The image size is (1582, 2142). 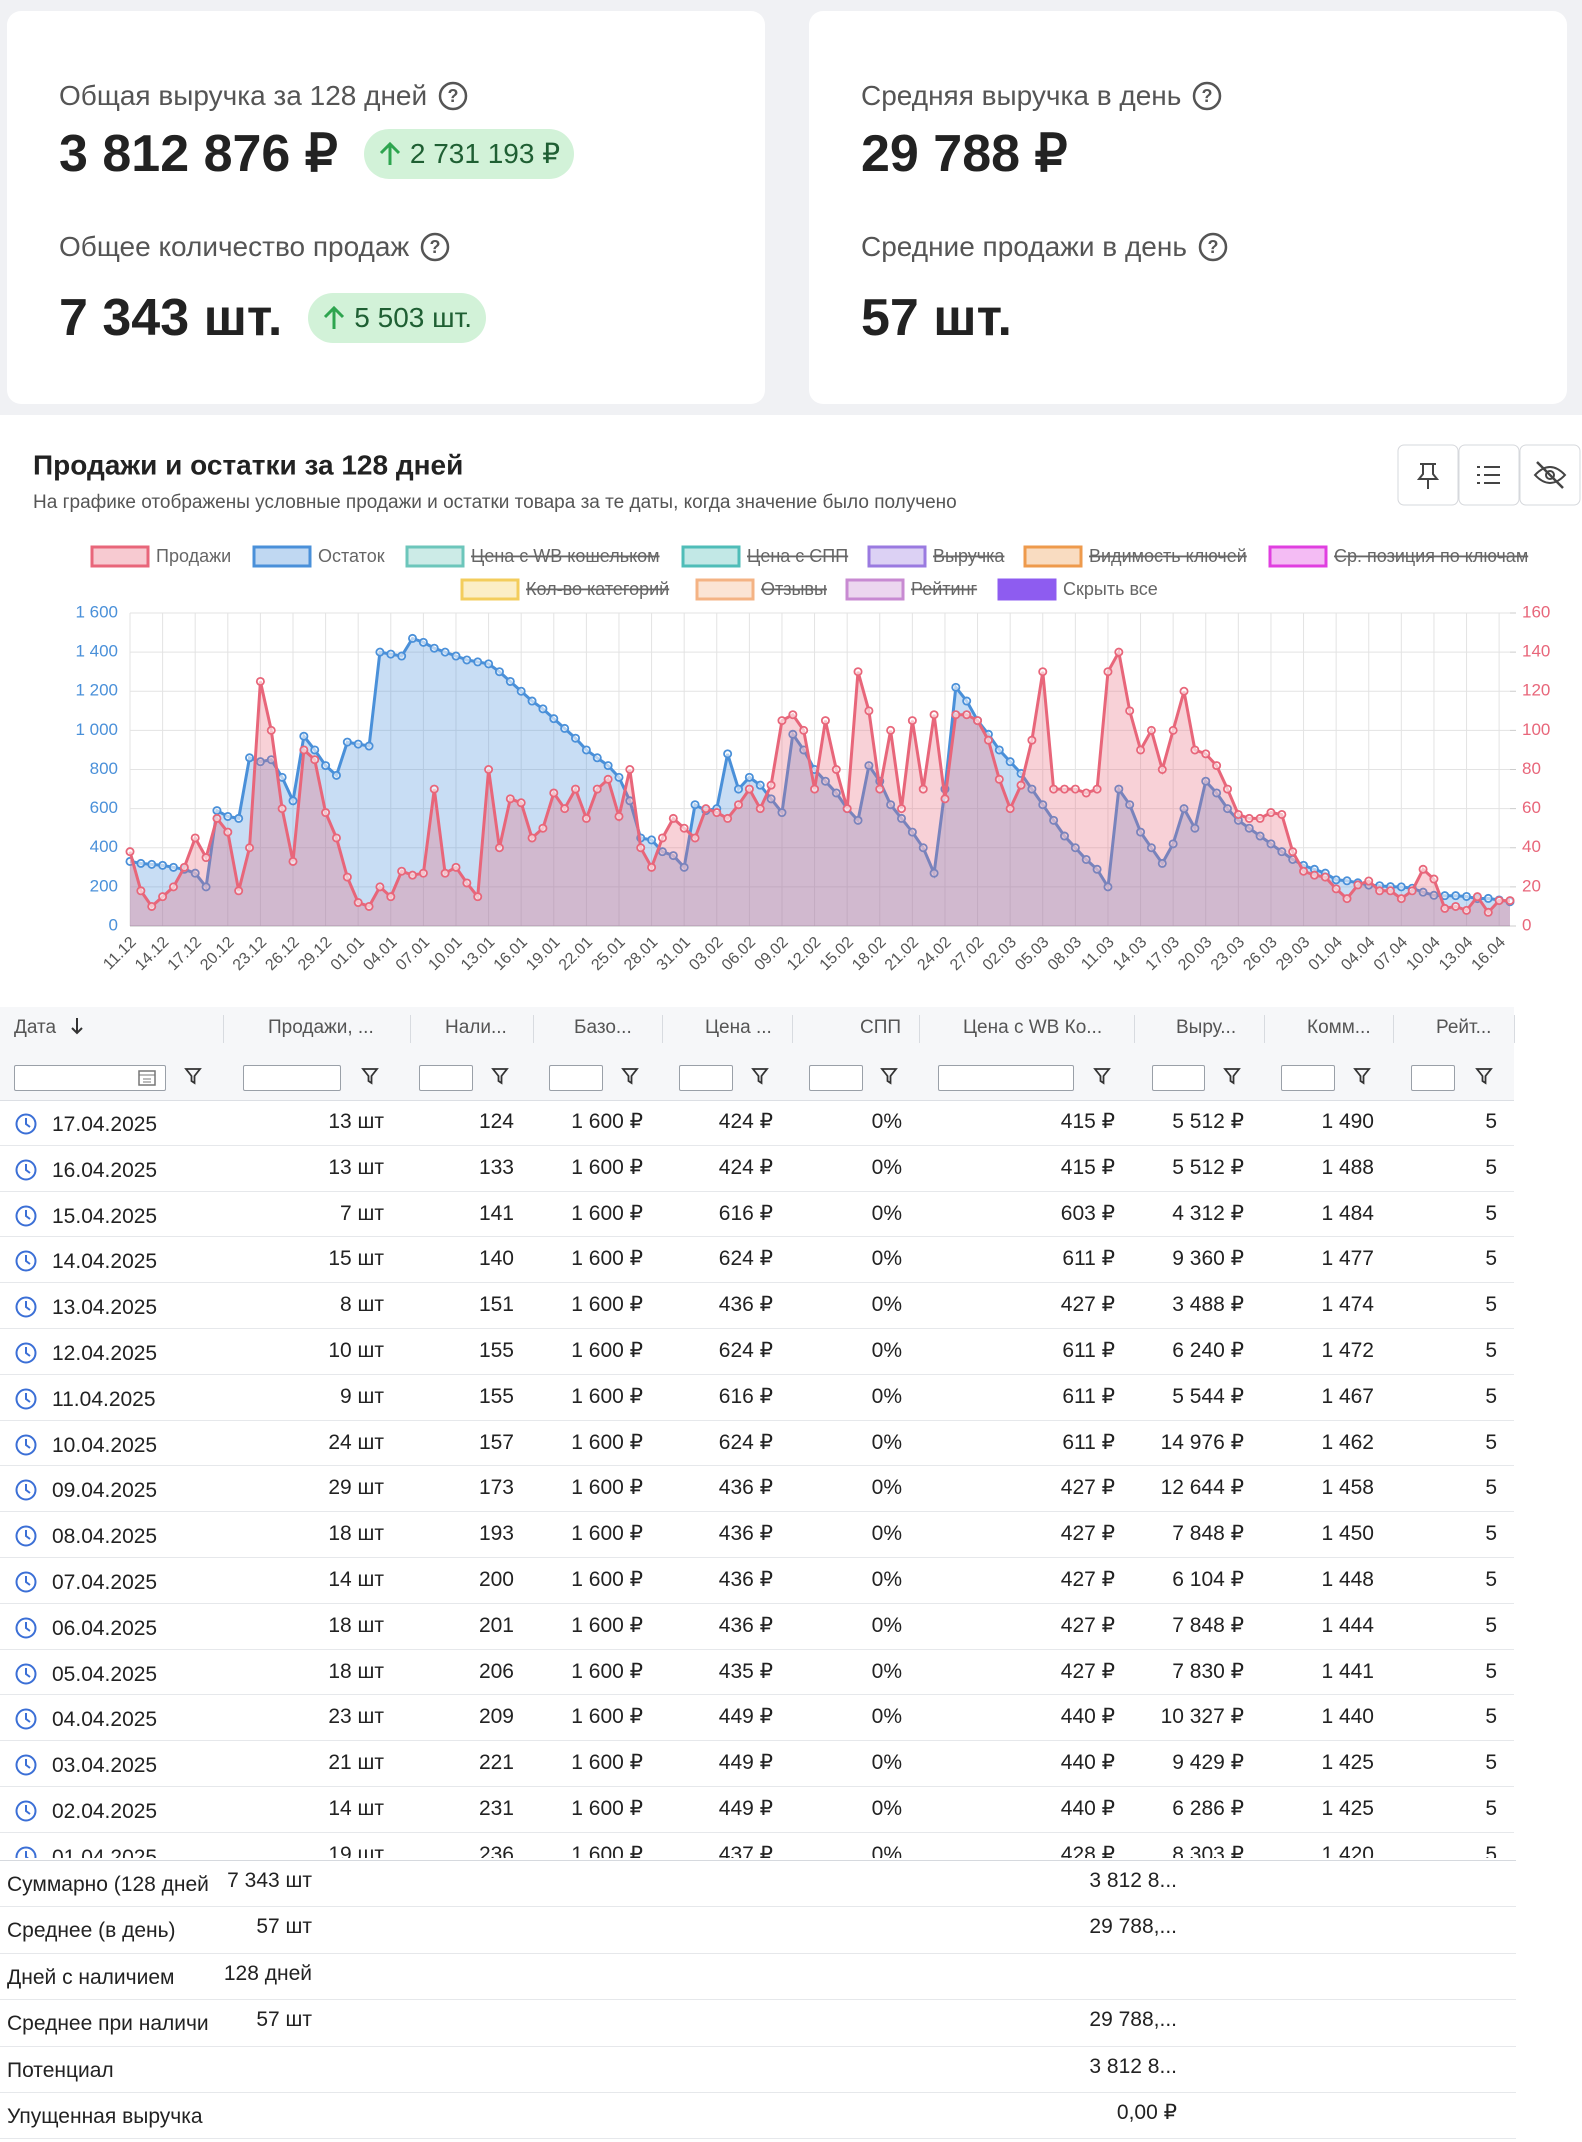 I want to click on clock-icon, so click(x=26, y=1582).